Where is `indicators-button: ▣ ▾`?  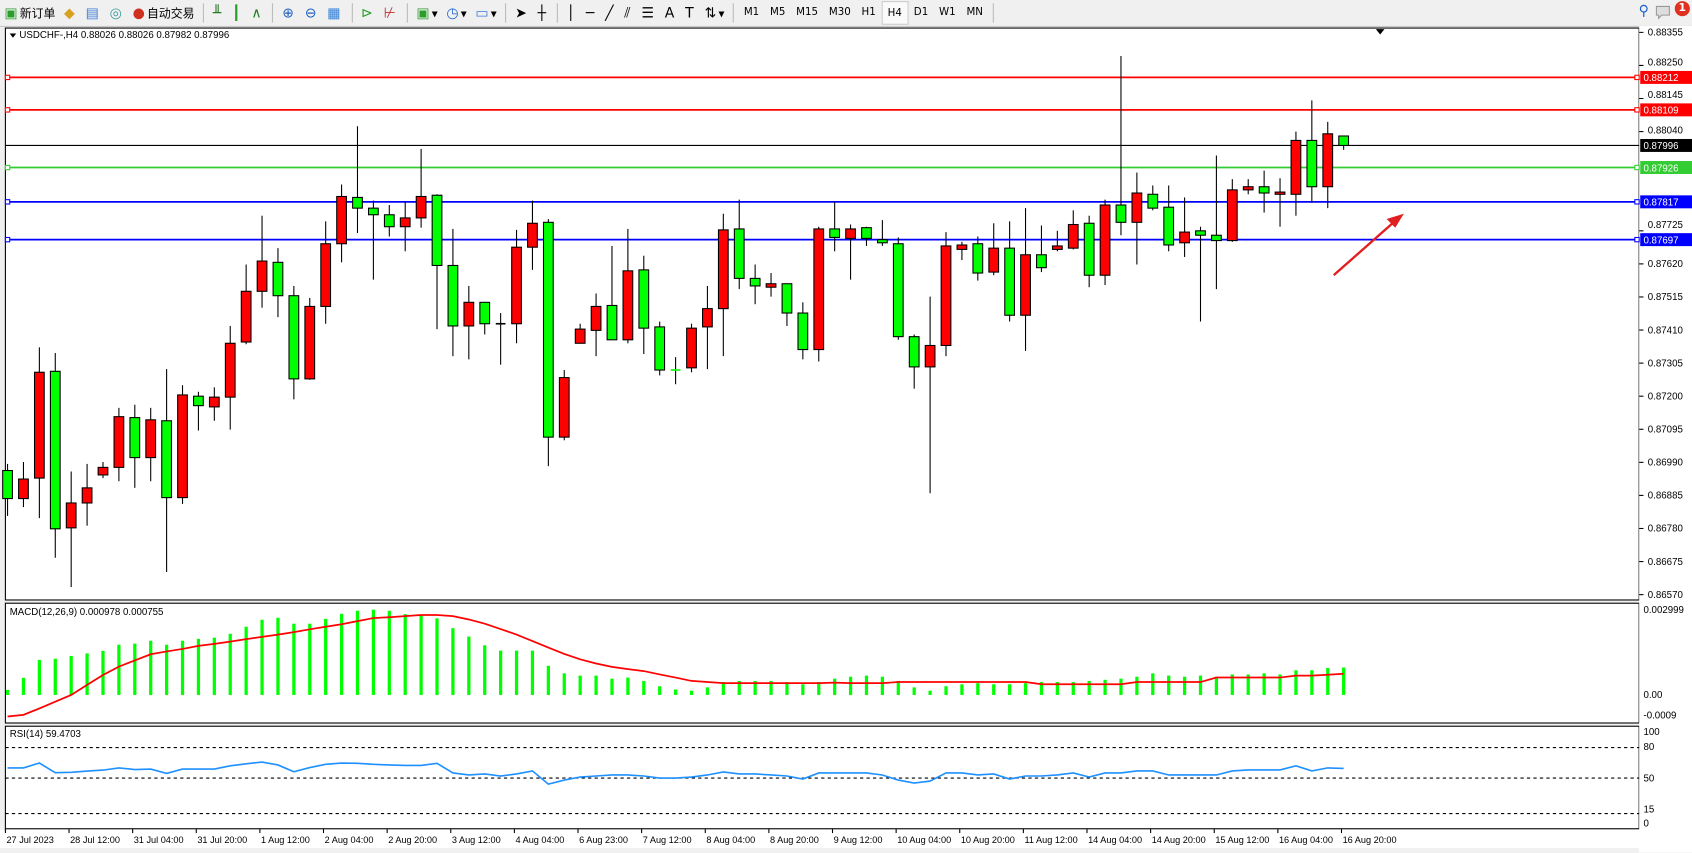
indicators-button: ▣ ▾ is located at coordinates (427, 13).